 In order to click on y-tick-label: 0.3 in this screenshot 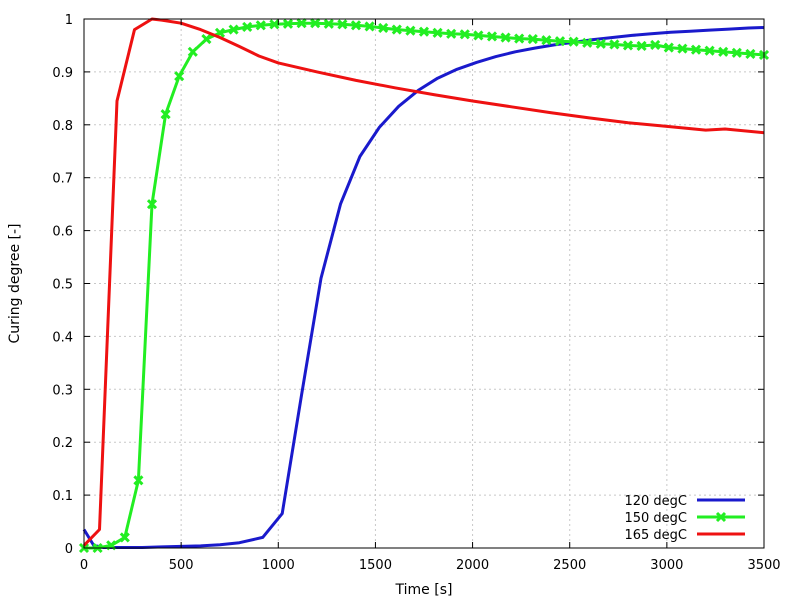, I will do `click(62, 390)`.